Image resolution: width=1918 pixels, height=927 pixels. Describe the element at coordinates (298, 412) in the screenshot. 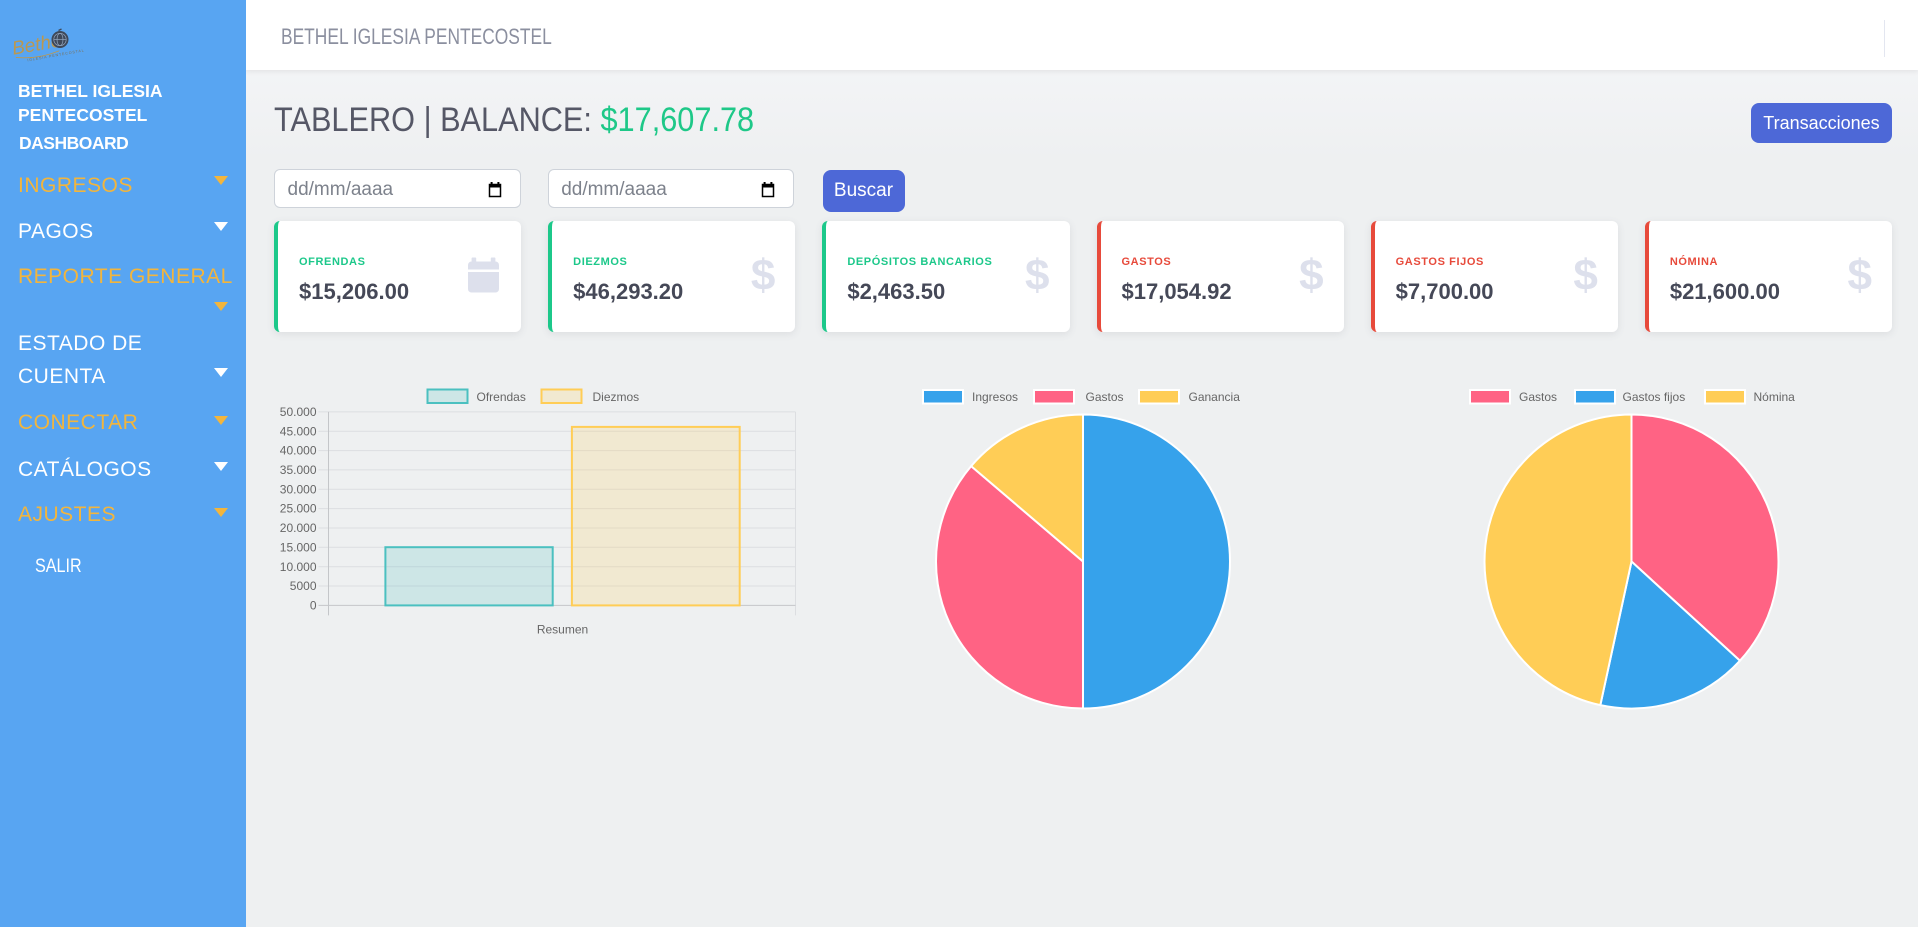

I see `svg-text: 50.000` at that location.